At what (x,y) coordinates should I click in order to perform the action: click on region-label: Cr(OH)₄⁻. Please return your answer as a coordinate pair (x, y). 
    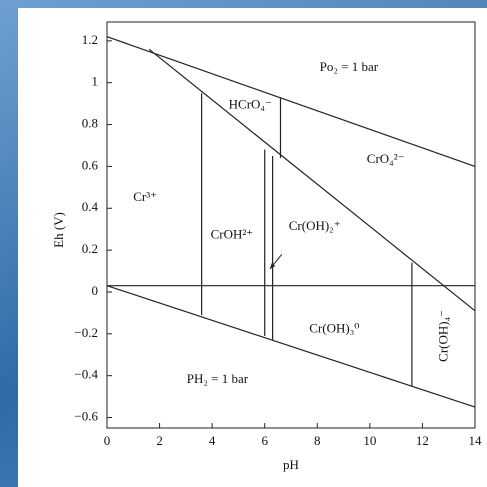
    Looking at the image, I should click on (443, 336).